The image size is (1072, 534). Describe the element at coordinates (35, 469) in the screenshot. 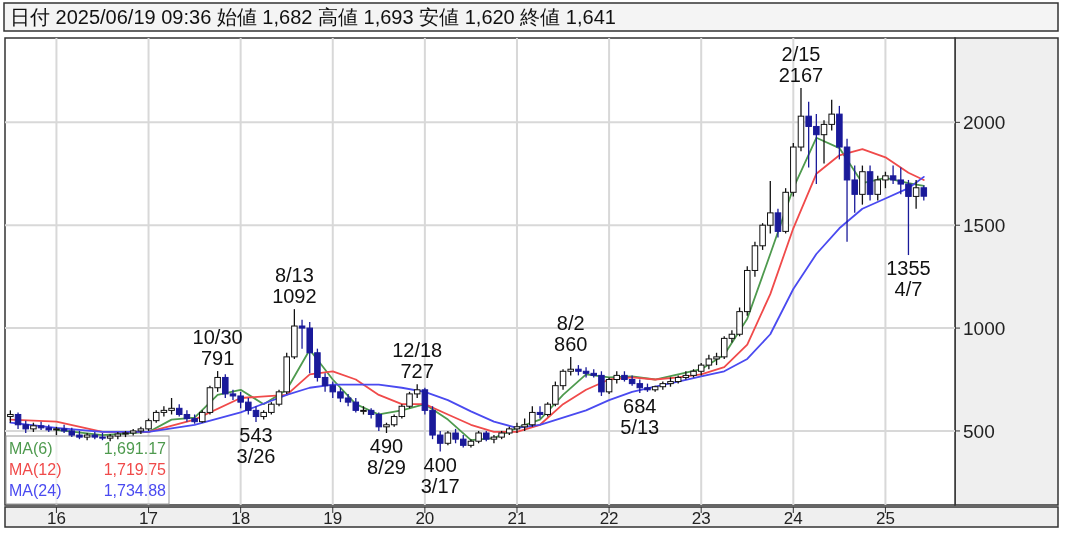

I see `text: MA(12)` at that location.